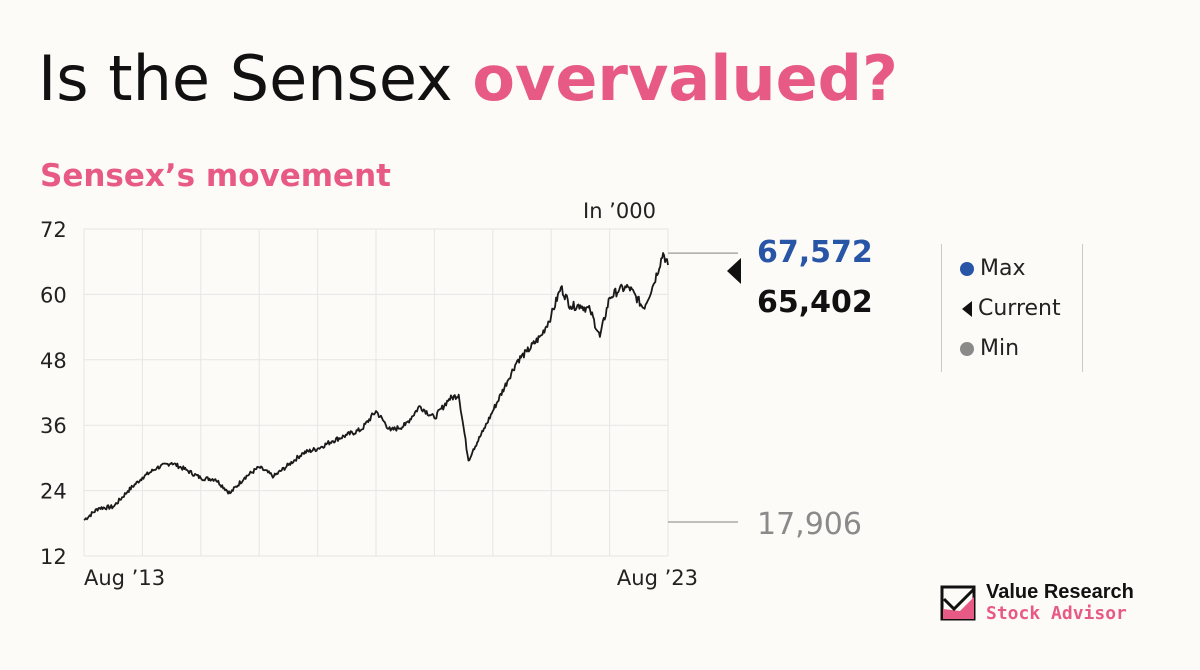  What do you see at coordinates (53, 557) in the screenshot?
I see `y-tick-label: 12` at bounding box center [53, 557].